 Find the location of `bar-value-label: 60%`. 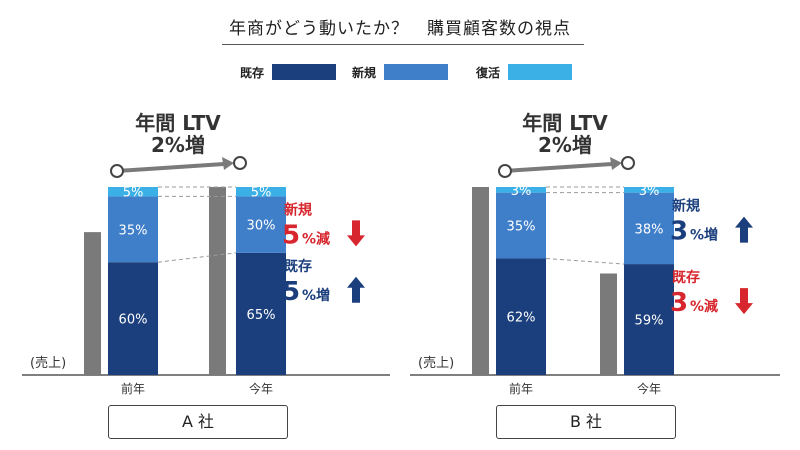

bar-value-label: 60% is located at coordinates (133, 320).